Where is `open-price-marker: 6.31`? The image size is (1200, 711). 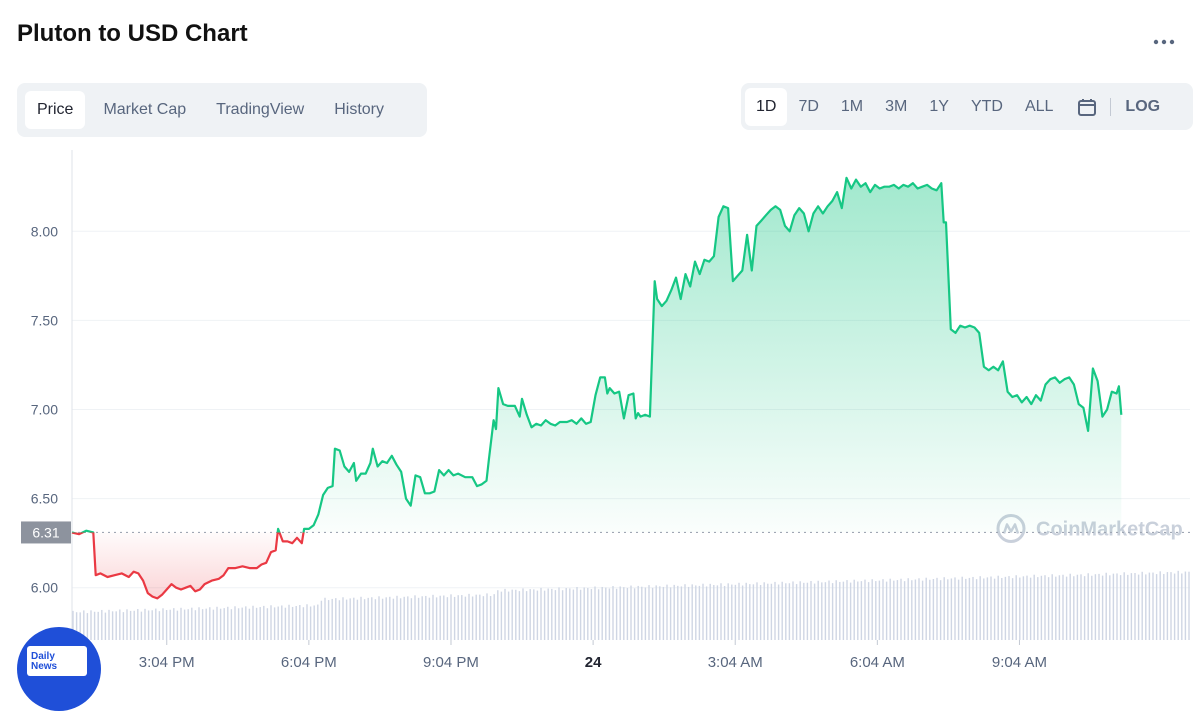 open-price-marker: 6.31 is located at coordinates (46, 532).